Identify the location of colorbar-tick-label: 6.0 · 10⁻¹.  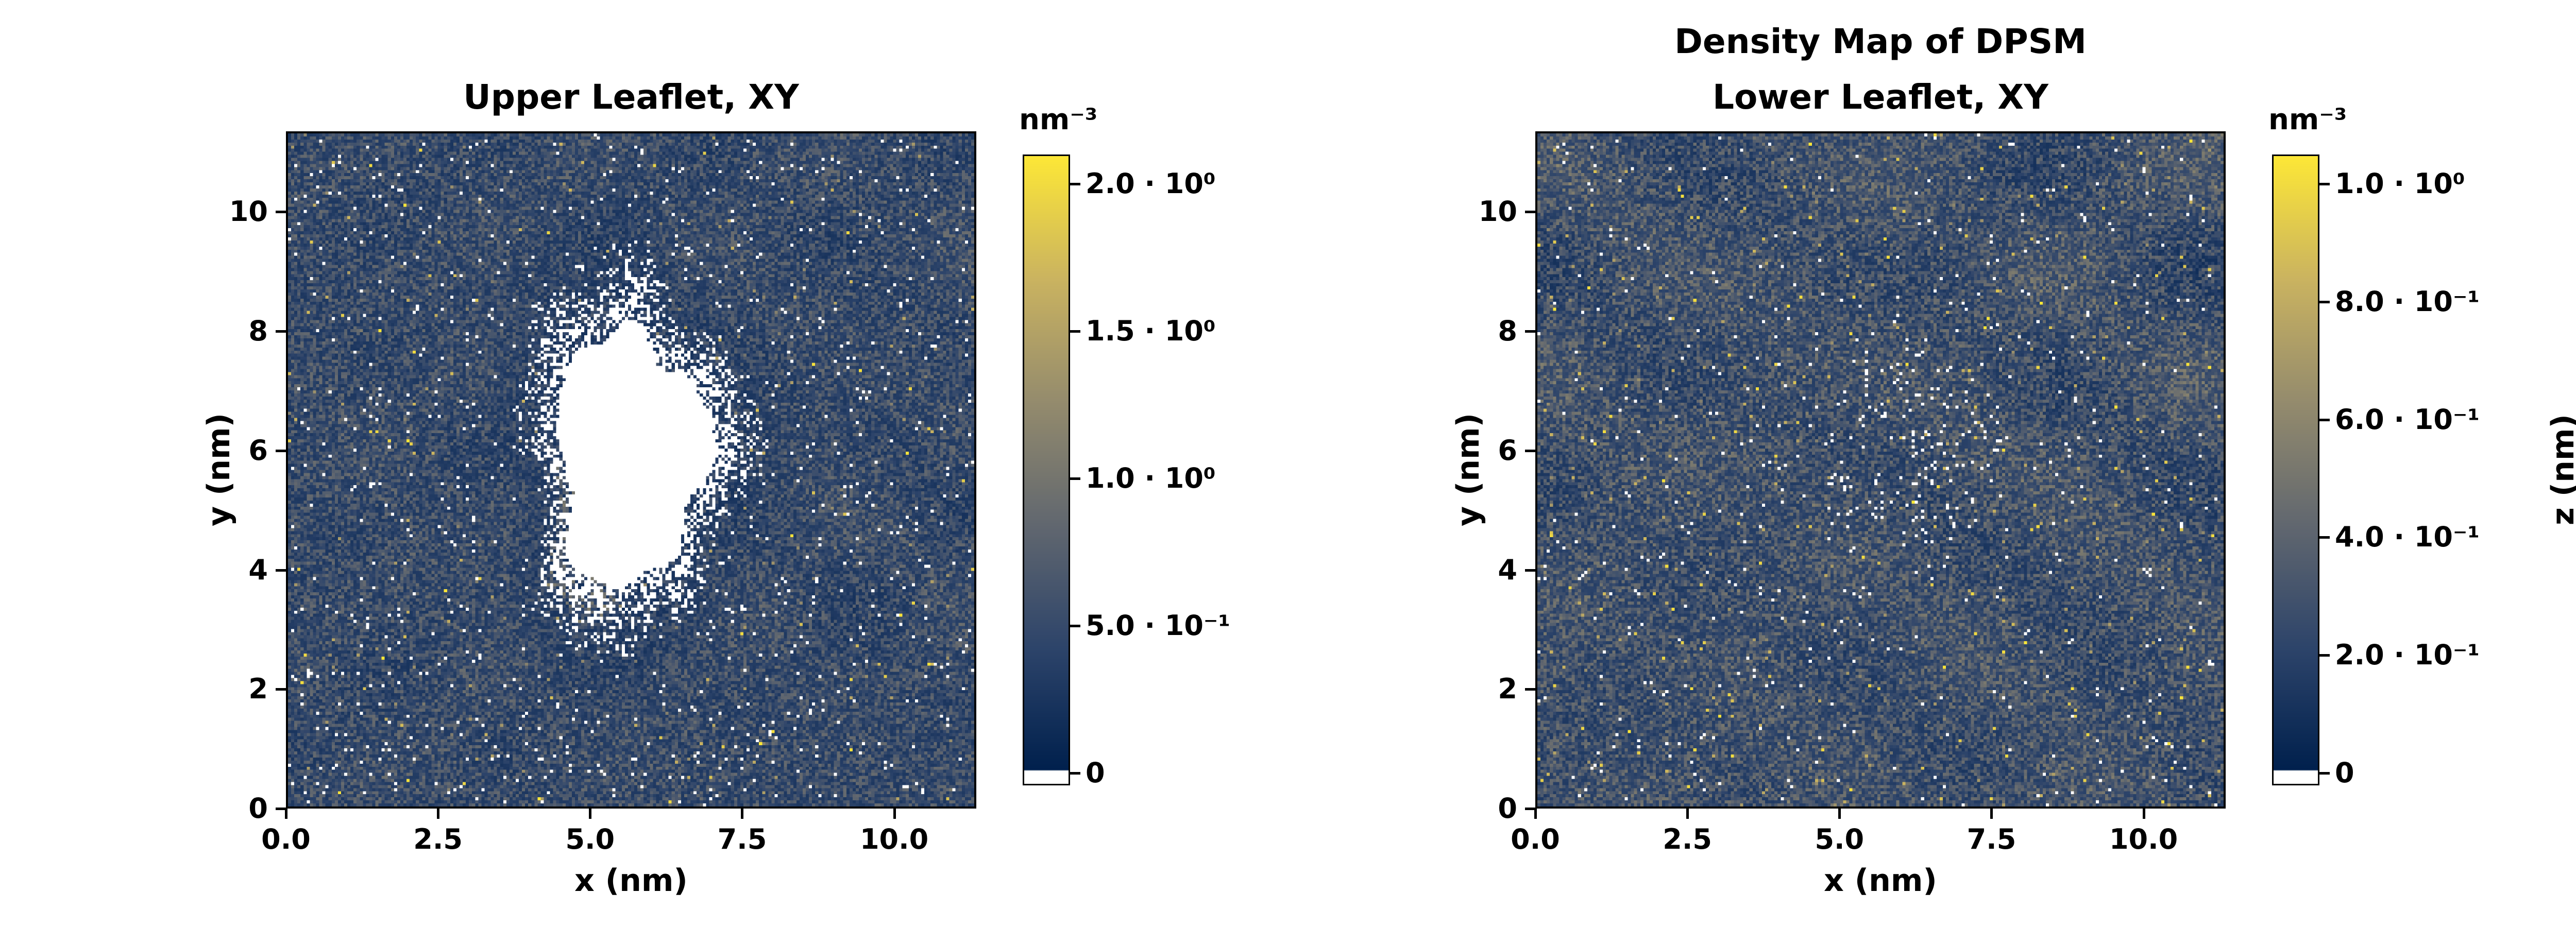
(2407, 419).